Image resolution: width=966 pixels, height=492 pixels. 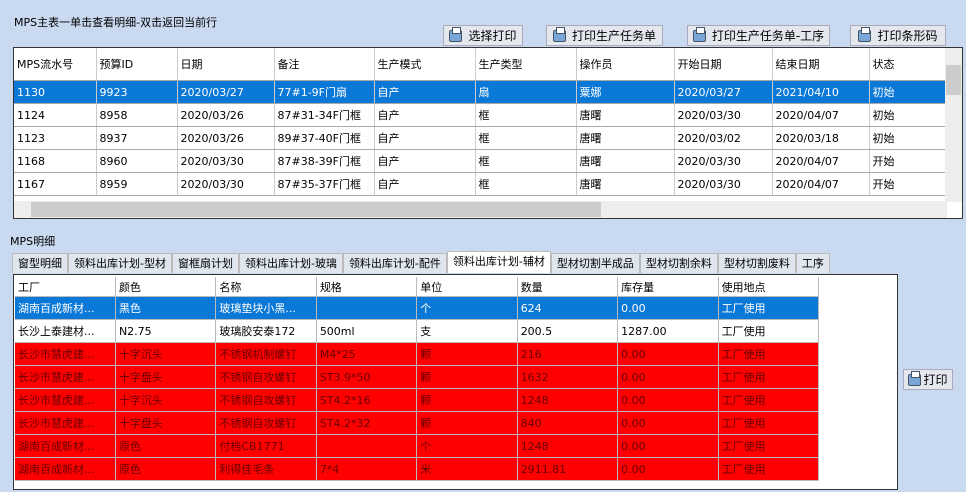 What do you see at coordinates (625, 64) in the screenshot?
I see `column-header: 操作员` at bounding box center [625, 64].